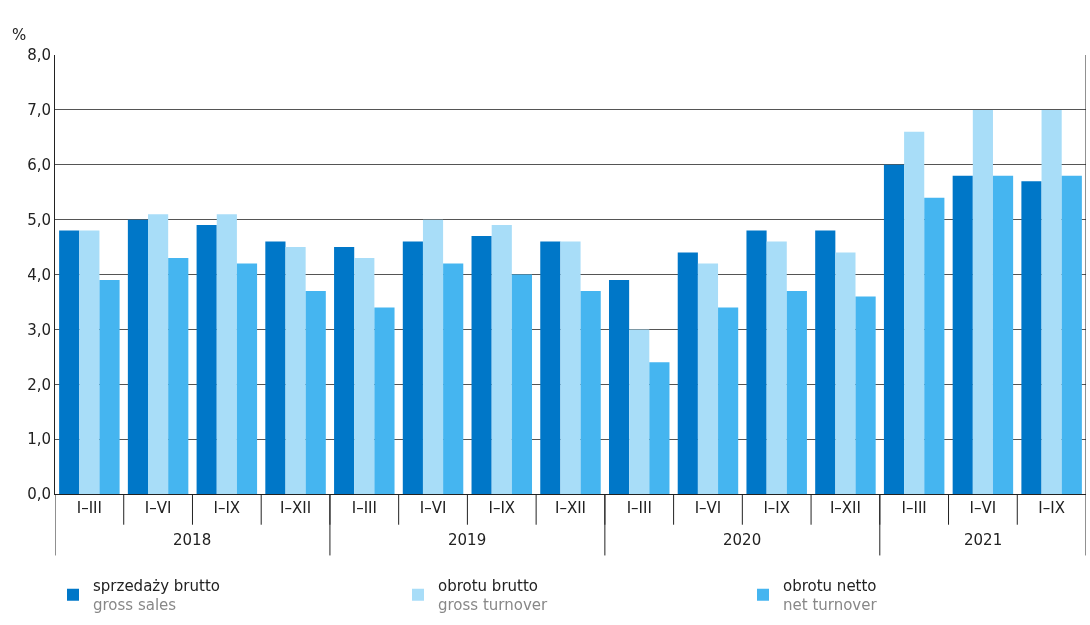 The image size is (1090, 625). I want to click on y-tick-label: 7,0, so click(39, 110).